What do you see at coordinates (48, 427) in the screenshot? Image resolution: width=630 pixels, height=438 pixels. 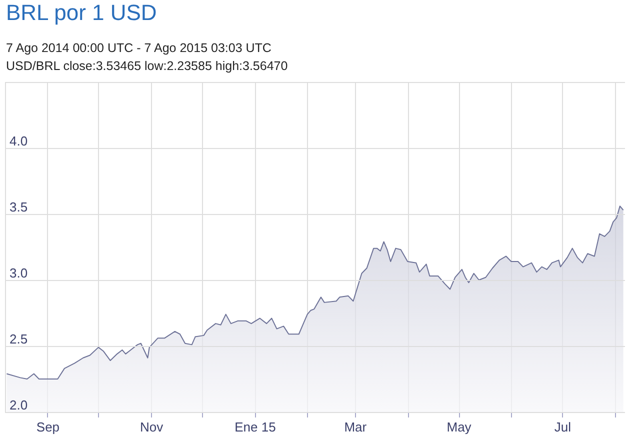 I see `x-tick-label: Sep` at bounding box center [48, 427].